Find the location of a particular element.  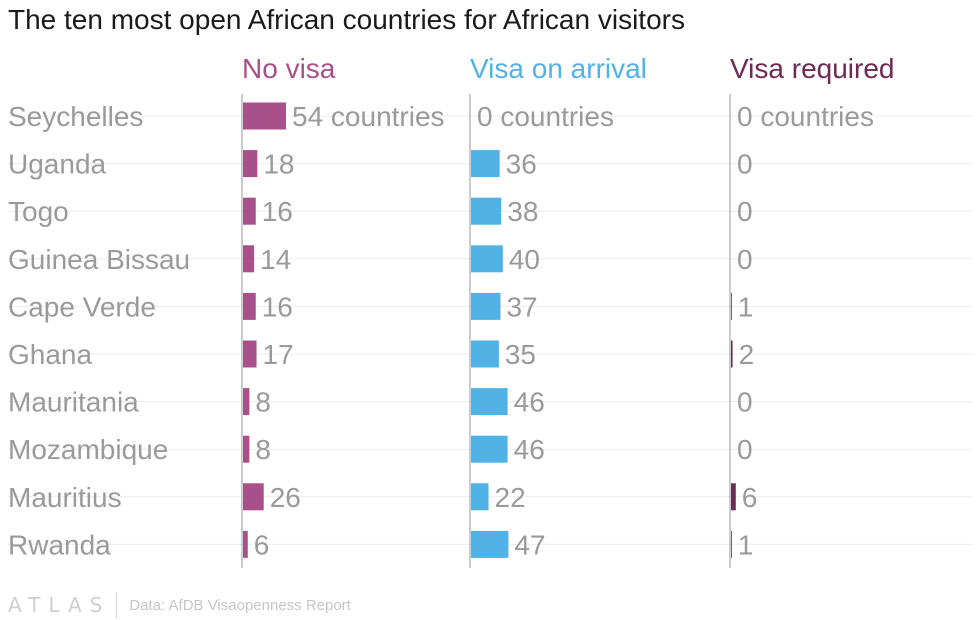

value-label-no-visa-guinea-bissau: 14 is located at coordinates (275, 259).